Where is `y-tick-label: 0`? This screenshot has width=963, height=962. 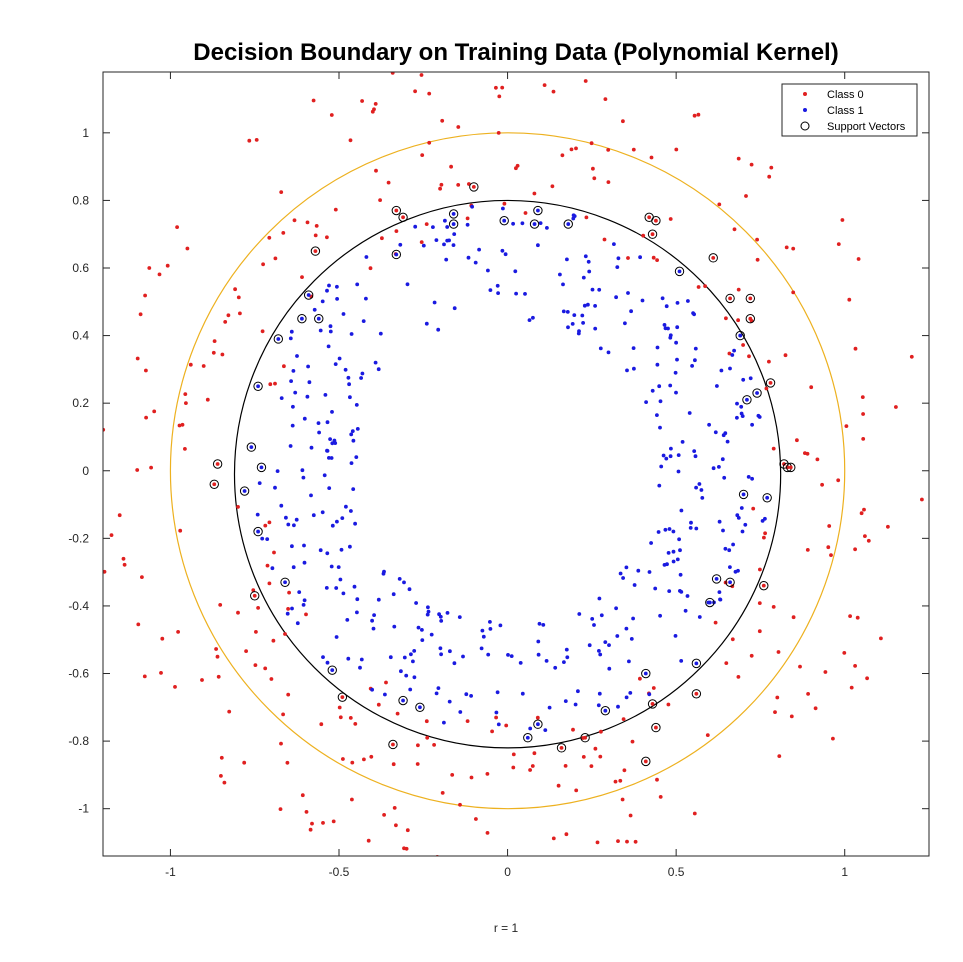 y-tick-label: 0 is located at coordinates (85, 471).